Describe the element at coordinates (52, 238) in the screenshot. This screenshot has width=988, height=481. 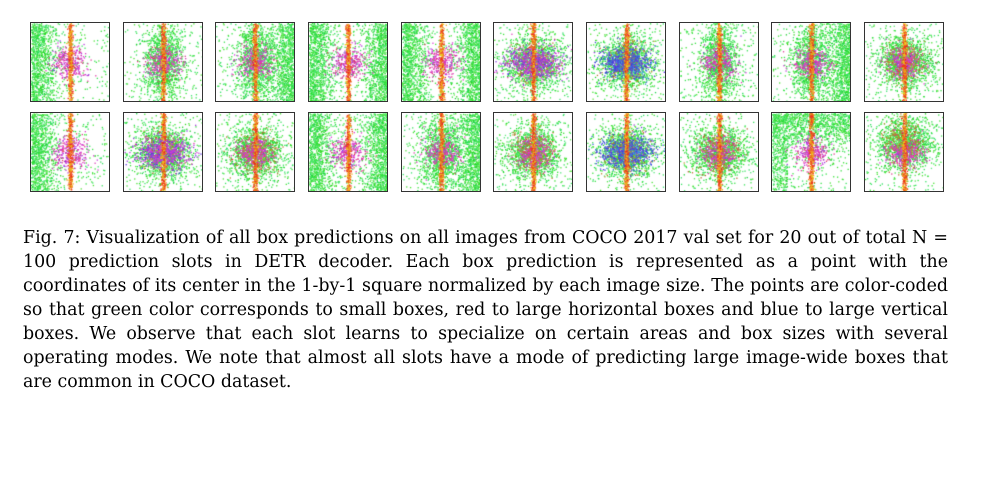
I see `figure-label: Fig. 7:` at that location.